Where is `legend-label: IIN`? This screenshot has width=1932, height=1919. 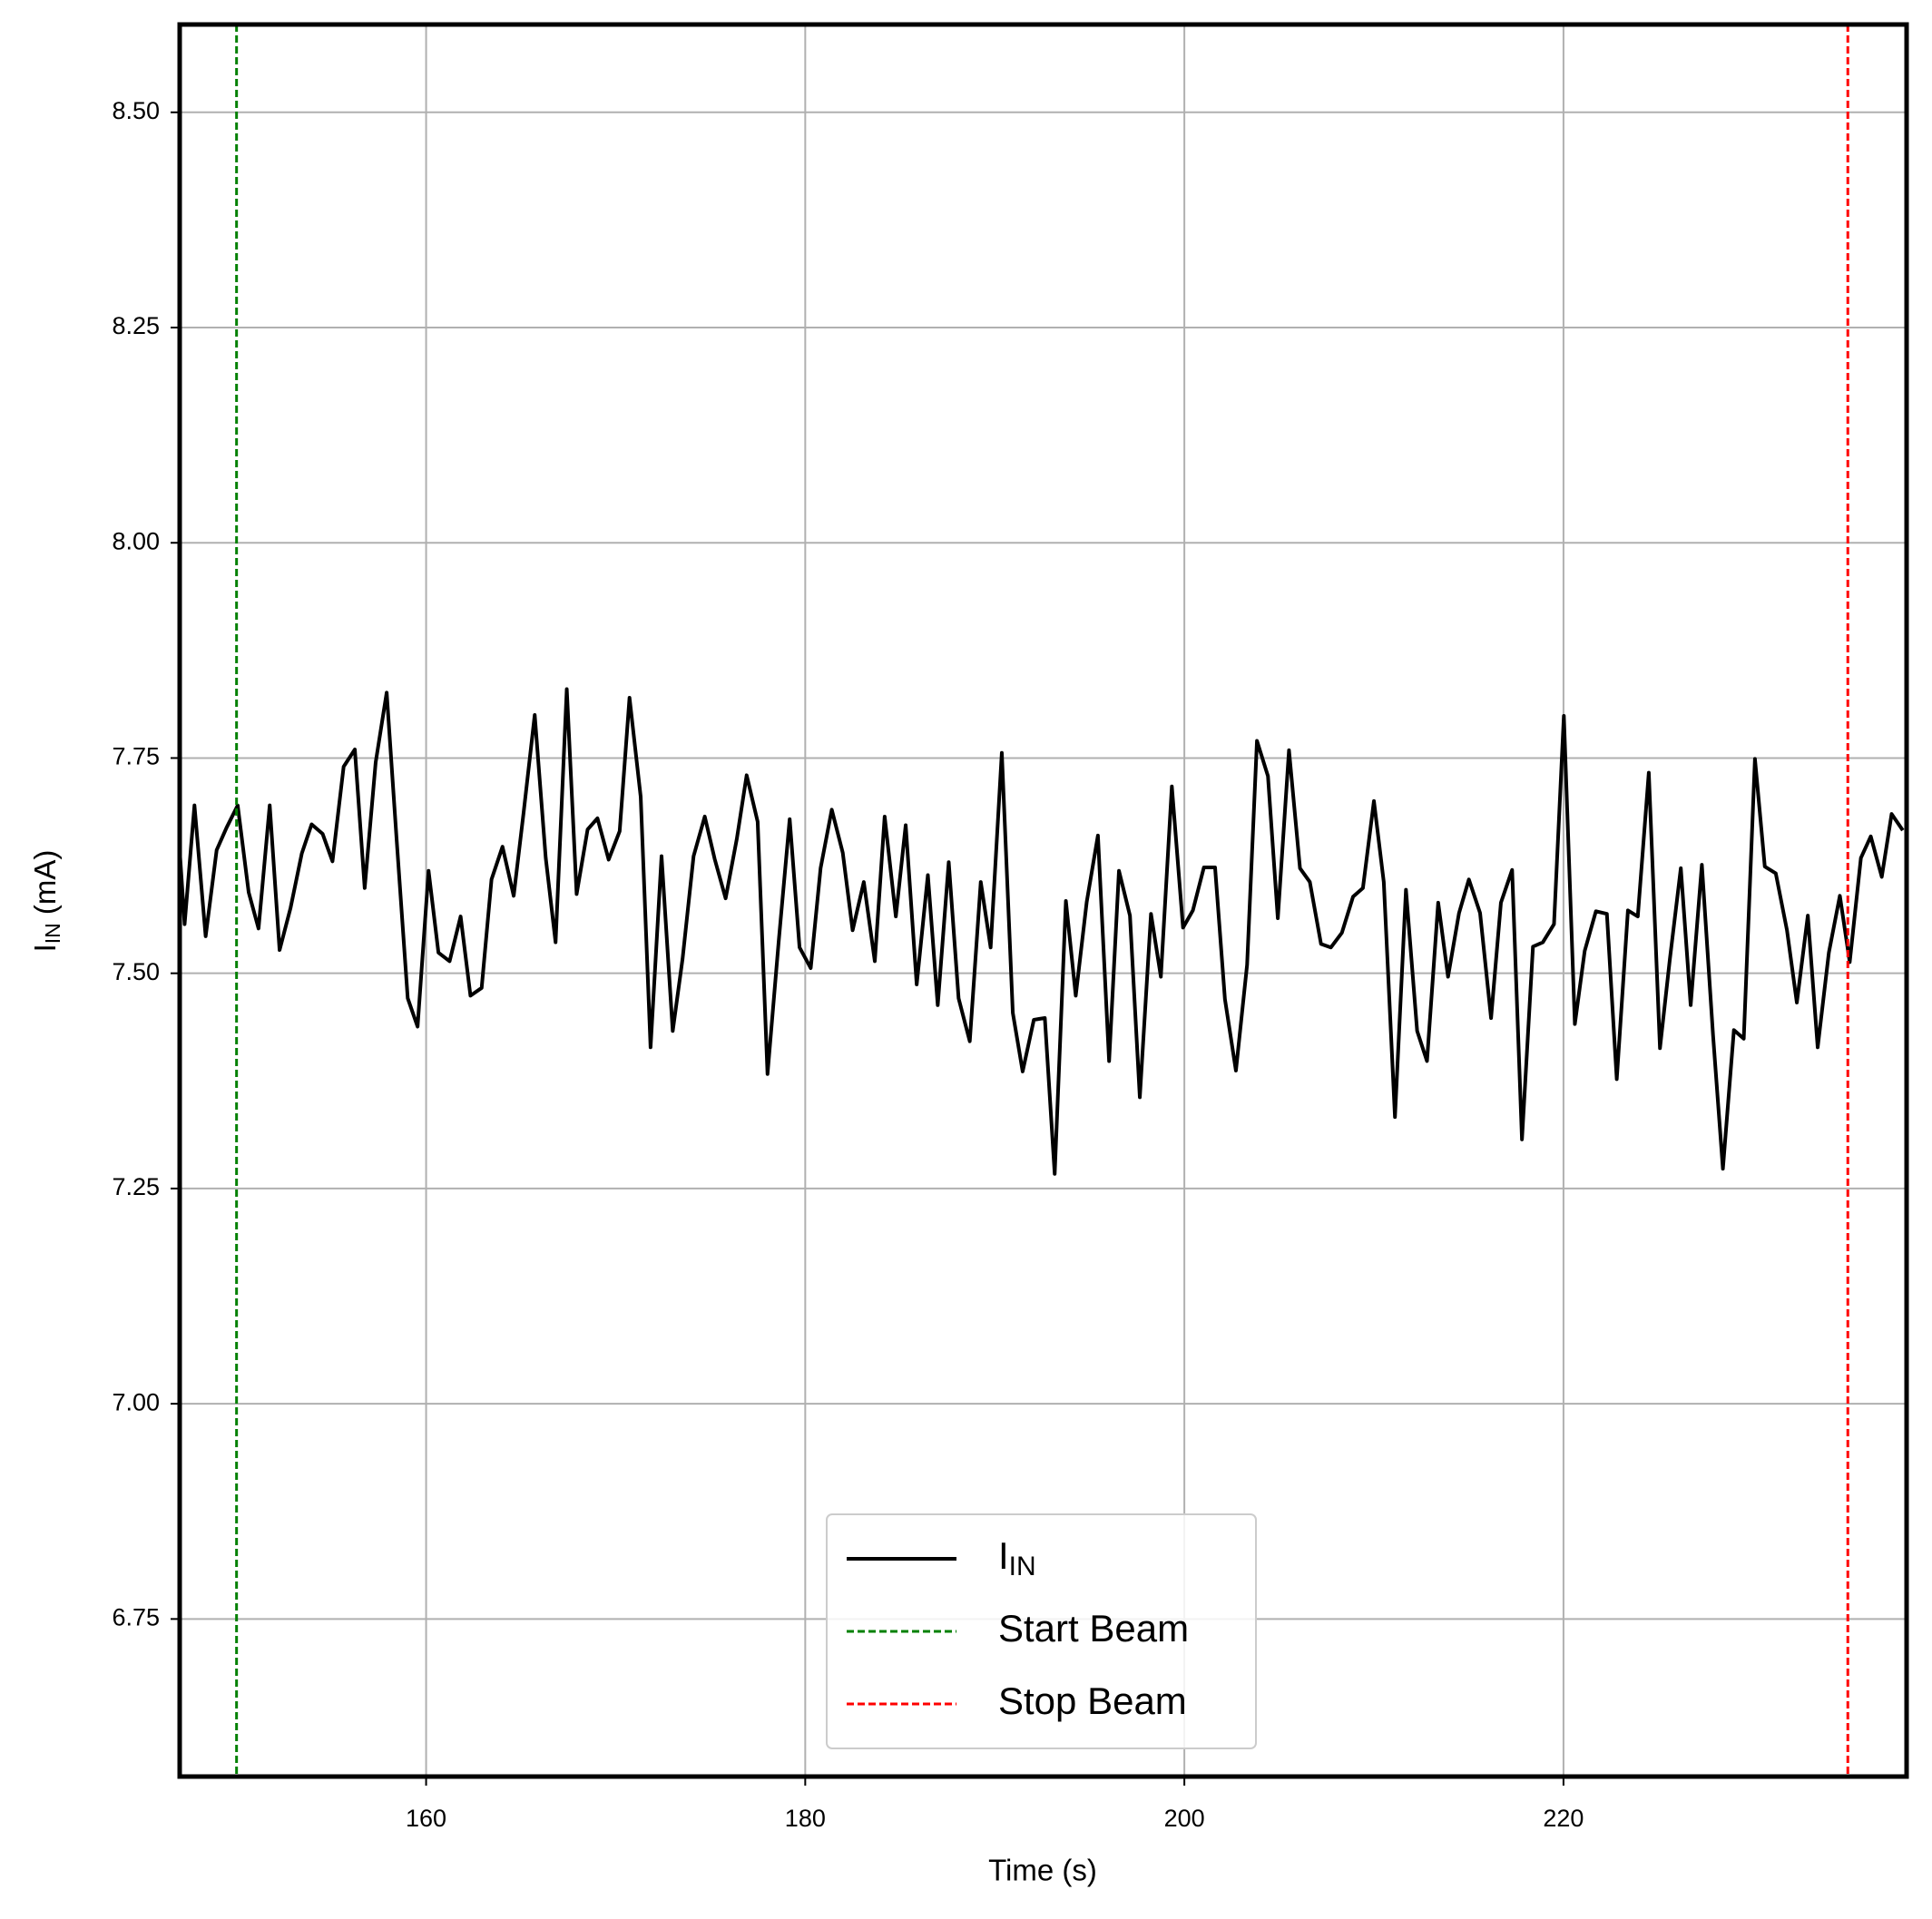
legend-label: IIN is located at coordinates (1017, 1557).